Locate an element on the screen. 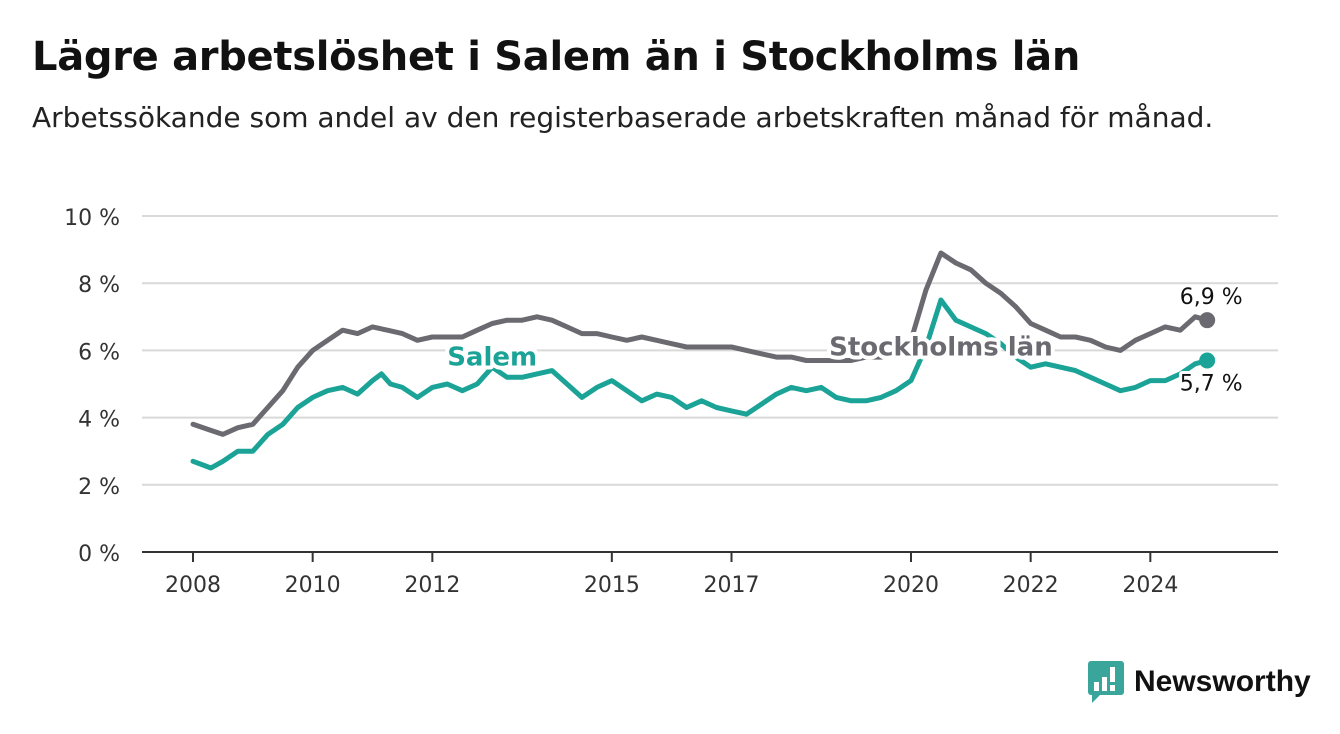 Image resolution: width=1340 pixels, height=734 pixels. y-tick-label: 0 % is located at coordinates (99, 554).